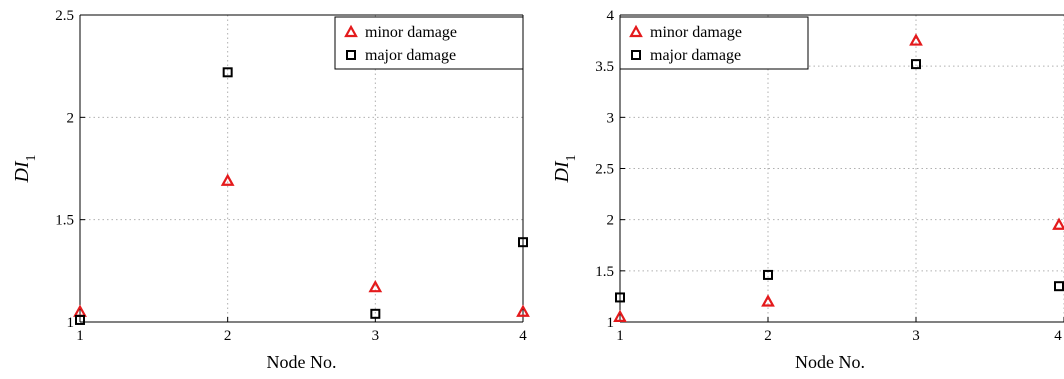  I want to click on y-tick-label: 3, so click(611, 118).